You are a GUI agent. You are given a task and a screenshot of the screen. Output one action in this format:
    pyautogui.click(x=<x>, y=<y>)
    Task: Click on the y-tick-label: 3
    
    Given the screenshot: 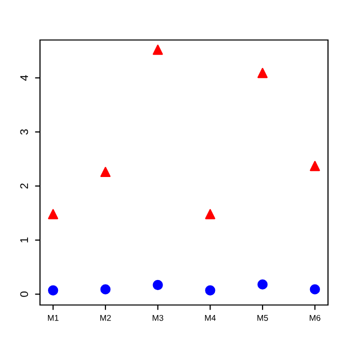 What is the action you would take?
    pyautogui.click(x=24, y=132)
    